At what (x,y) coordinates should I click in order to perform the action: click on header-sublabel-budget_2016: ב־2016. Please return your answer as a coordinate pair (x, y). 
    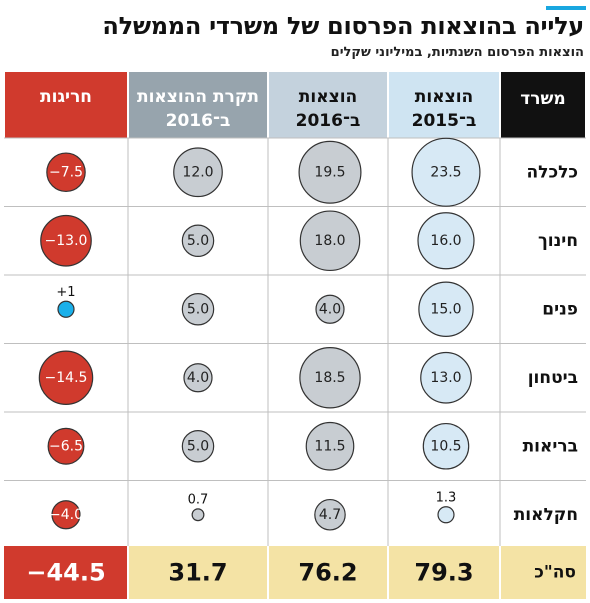
    Looking at the image, I should click on (198, 121).